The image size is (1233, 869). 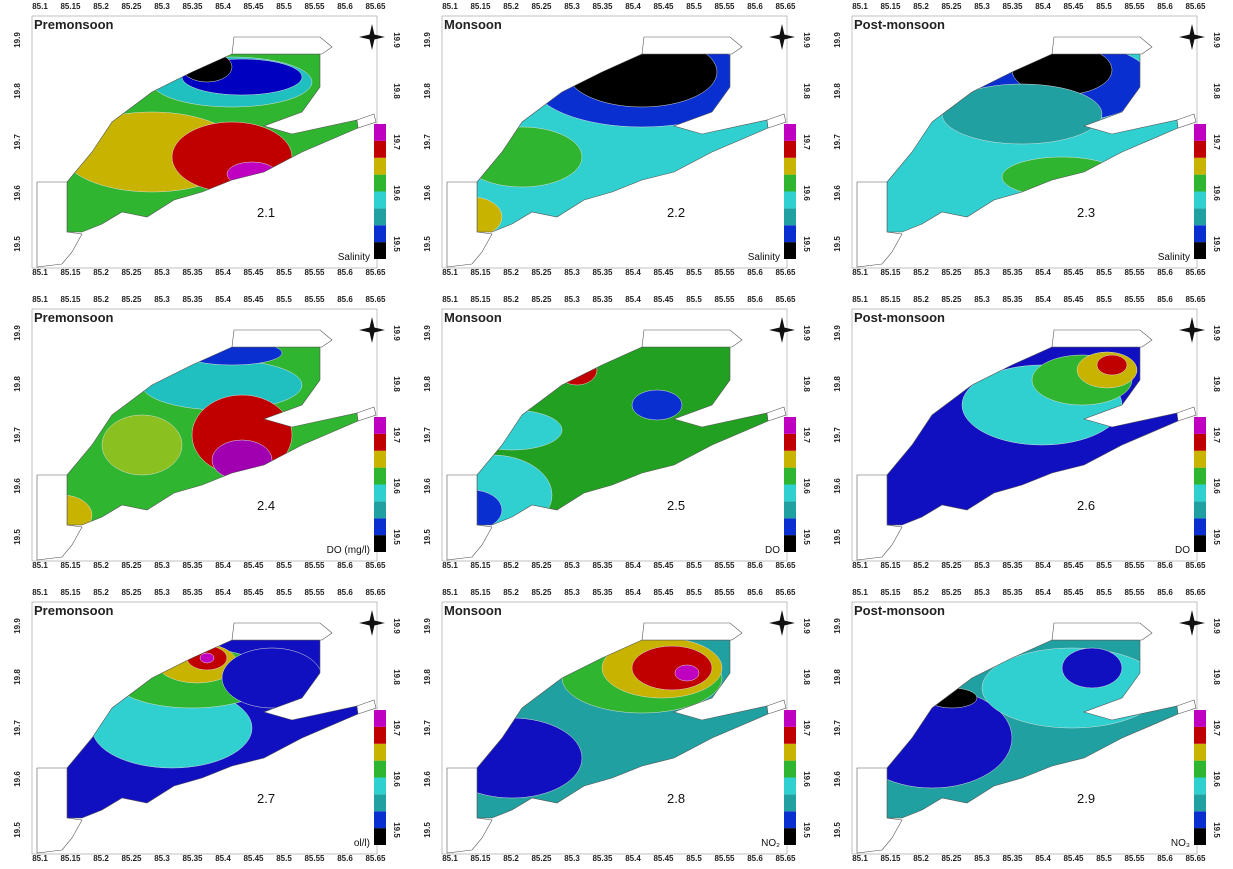 What do you see at coordinates (764, 257) in the screenshot?
I see `variable-label: Salinity` at bounding box center [764, 257].